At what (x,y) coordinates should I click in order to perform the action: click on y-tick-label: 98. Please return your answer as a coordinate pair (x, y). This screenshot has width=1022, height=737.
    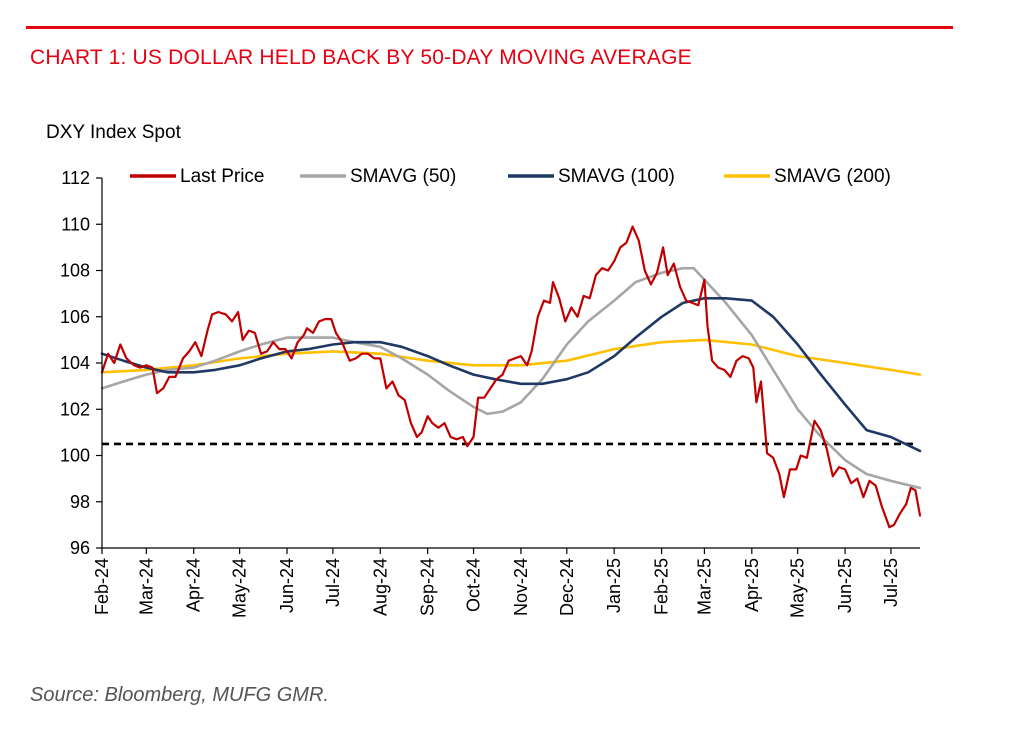
    Looking at the image, I should click on (80, 502).